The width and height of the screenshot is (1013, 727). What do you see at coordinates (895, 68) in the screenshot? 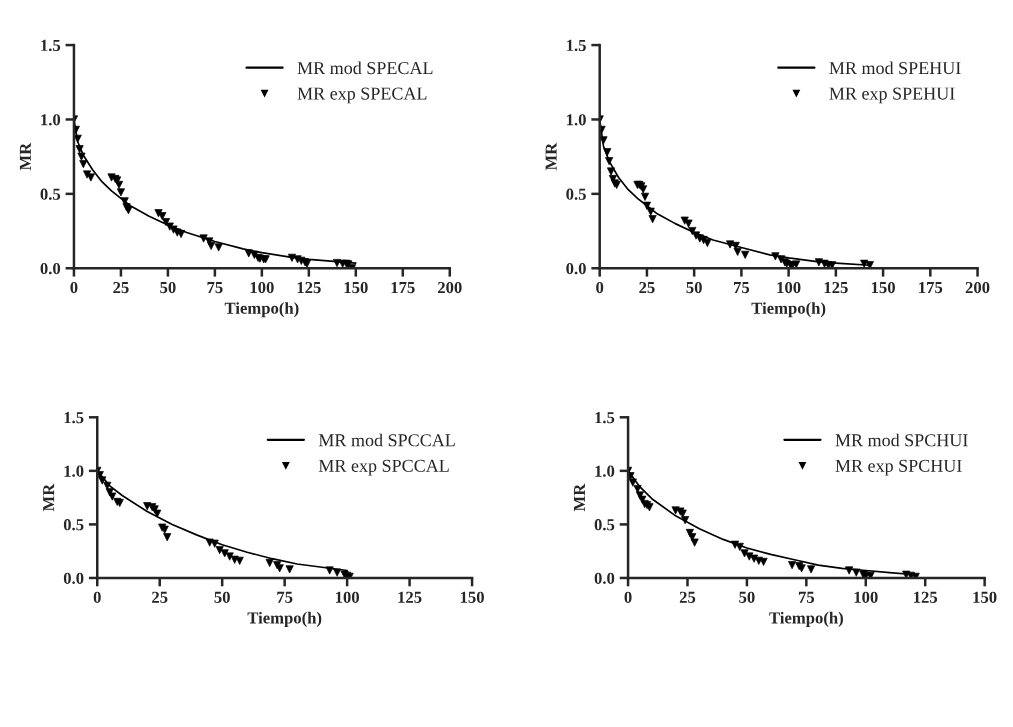
I see `legend-label: MR mod SPEHUI` at bounding box center [895, 68].